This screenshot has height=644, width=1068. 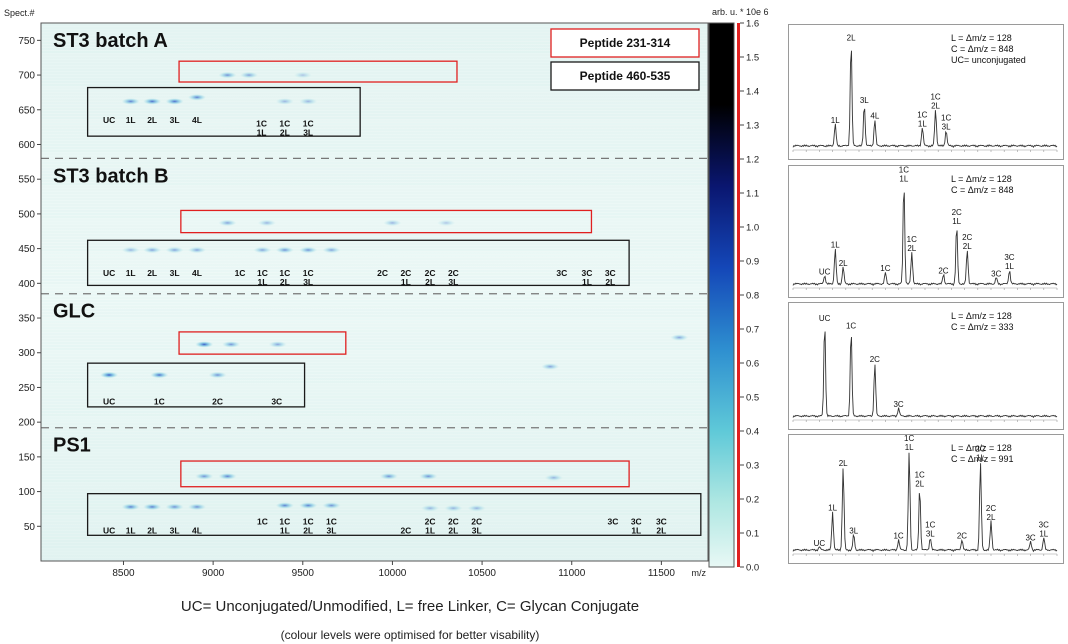 What do you see at coordinates (26, 214) in the screenshot?
I see `y-tick-label: 500` at bounding box center [26, 214].